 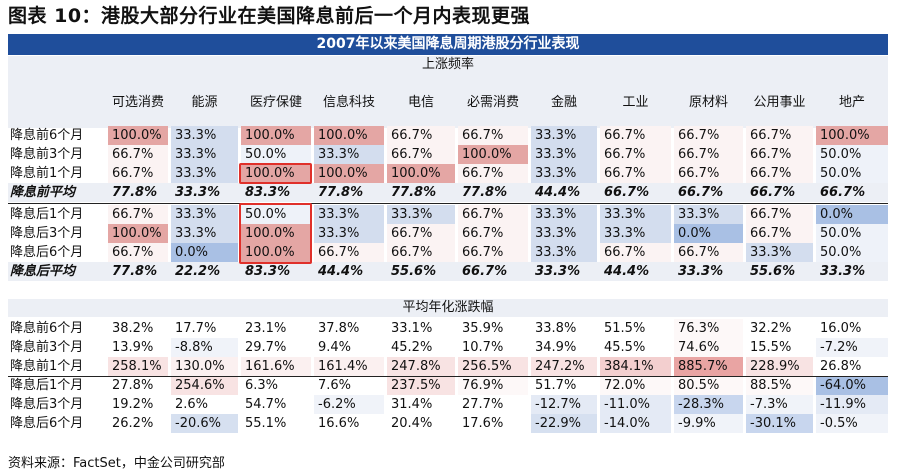 What do you see at coordinates (779, 347) in the screenshot?
I see `table-cell: 15.5%` at bounding box center [779, 347].